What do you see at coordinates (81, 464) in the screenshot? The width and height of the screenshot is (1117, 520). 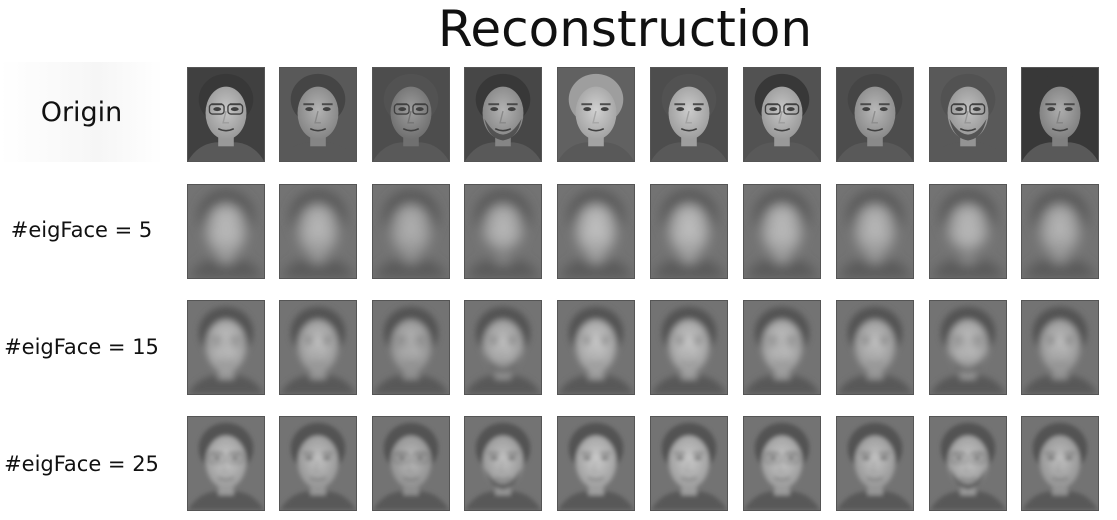 I see `row-label-eig25: #eigFace = 25` at bounding box center [81, 464].